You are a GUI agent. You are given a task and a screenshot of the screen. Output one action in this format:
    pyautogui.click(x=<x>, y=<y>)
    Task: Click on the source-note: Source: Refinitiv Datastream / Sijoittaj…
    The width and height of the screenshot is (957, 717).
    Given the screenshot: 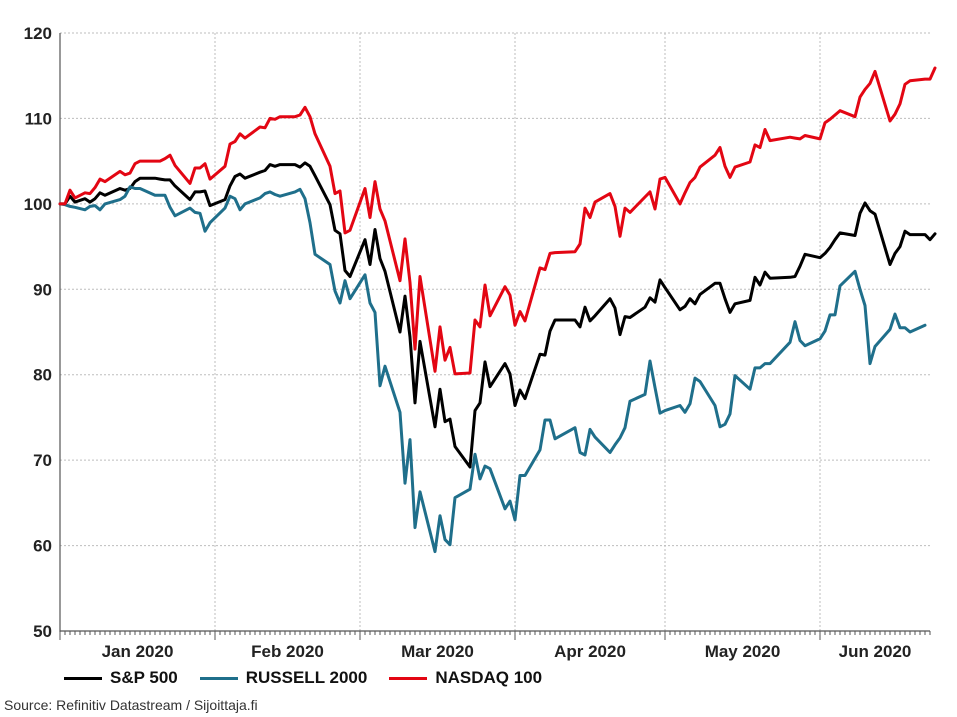 What is the action you would take?
    pyautogui.click(x=131, y=705)
    